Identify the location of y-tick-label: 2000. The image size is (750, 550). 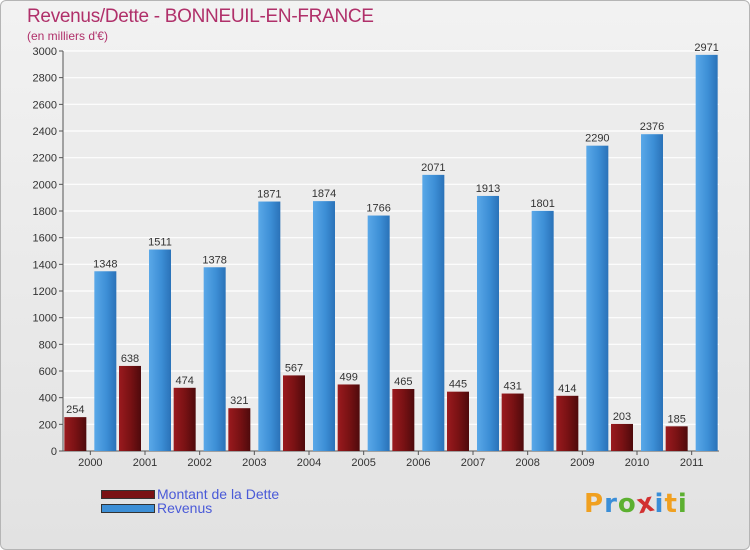
(45, 185).